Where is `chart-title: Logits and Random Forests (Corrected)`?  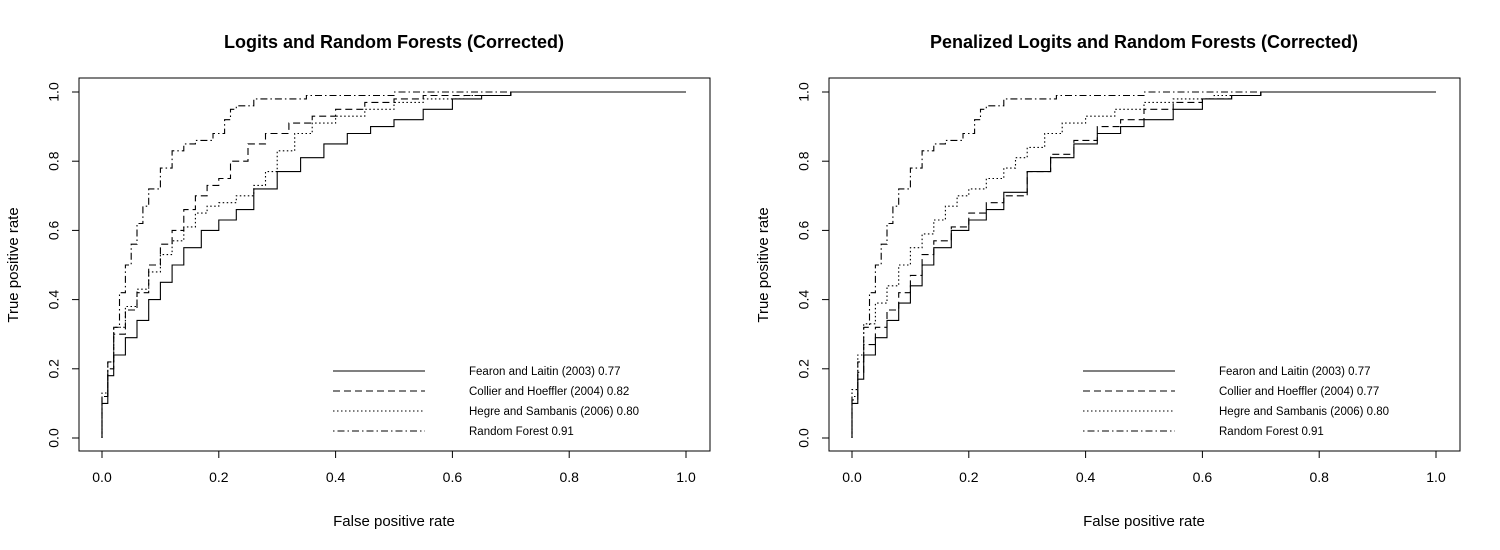 chart-title: Logits and Random Forests (Corrected) is located at coordinates (394, 42).